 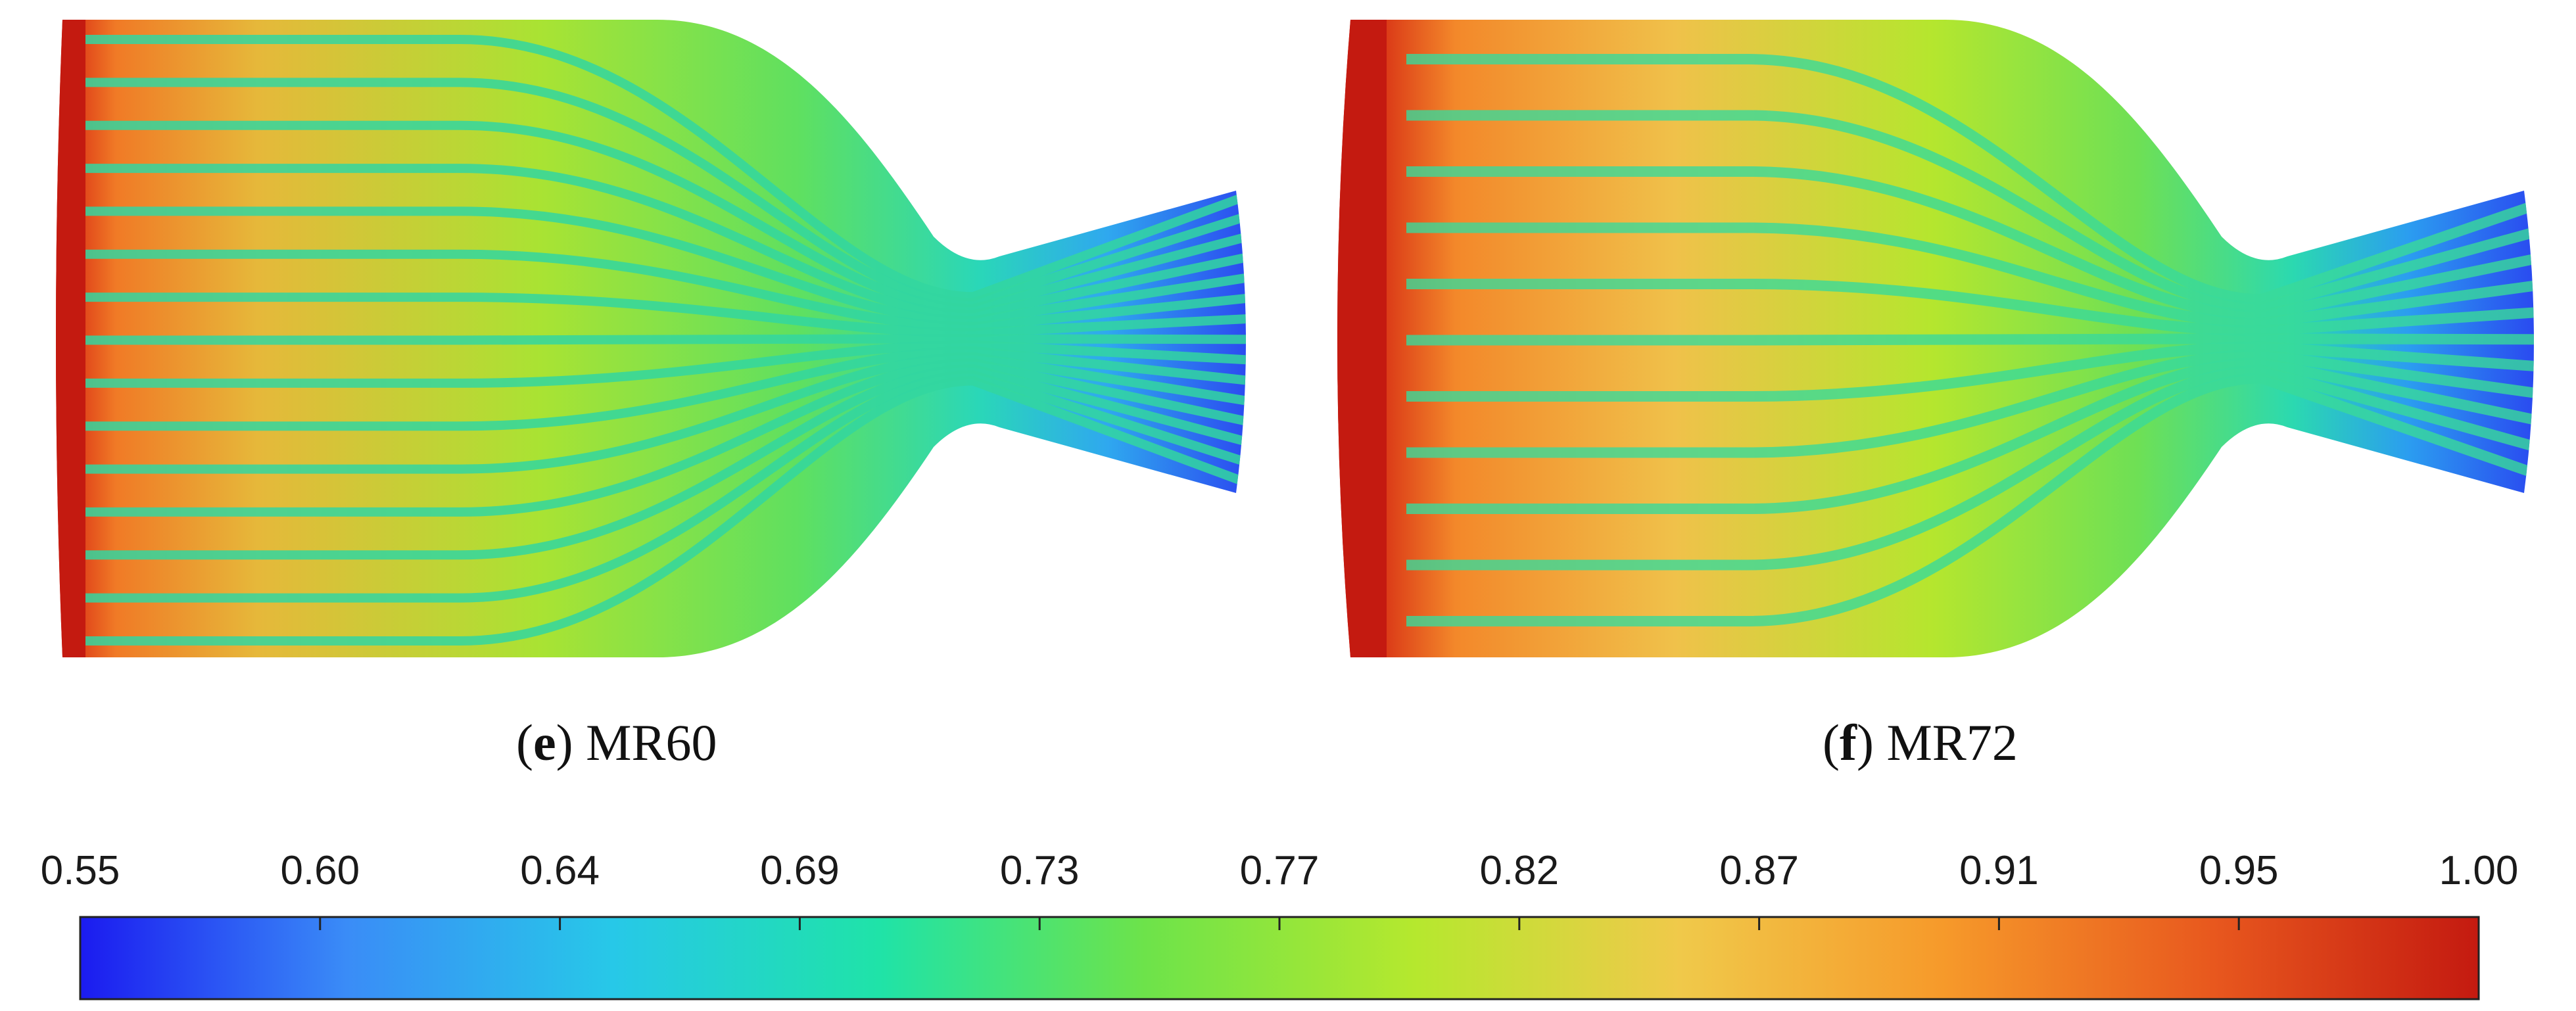 I want to click on colorbar-bar, so click(x=1279, y=958).